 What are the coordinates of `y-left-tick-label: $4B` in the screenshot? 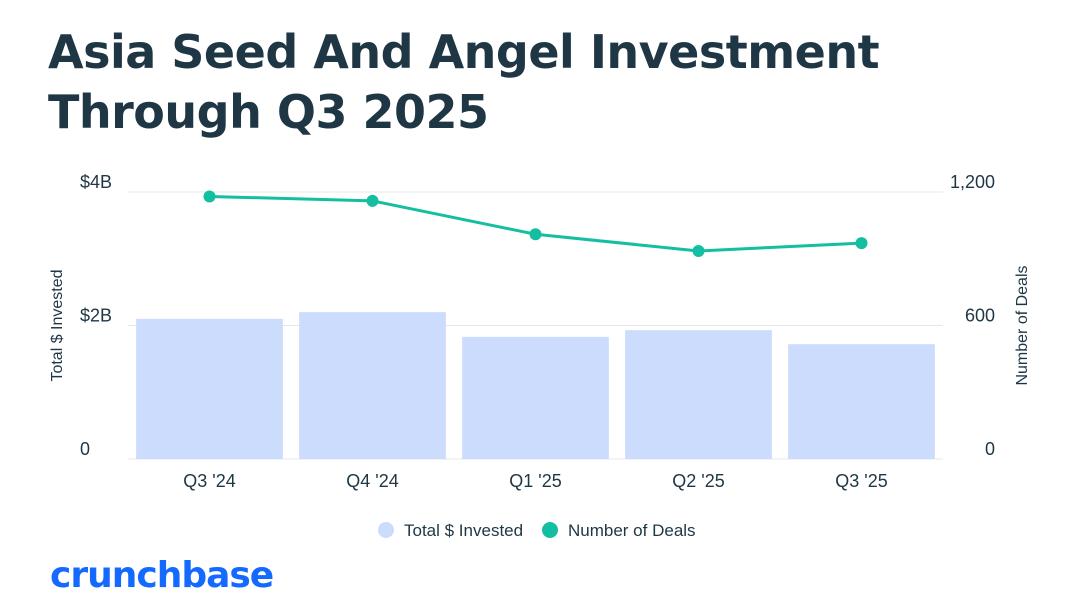 It's located at (96, 182).